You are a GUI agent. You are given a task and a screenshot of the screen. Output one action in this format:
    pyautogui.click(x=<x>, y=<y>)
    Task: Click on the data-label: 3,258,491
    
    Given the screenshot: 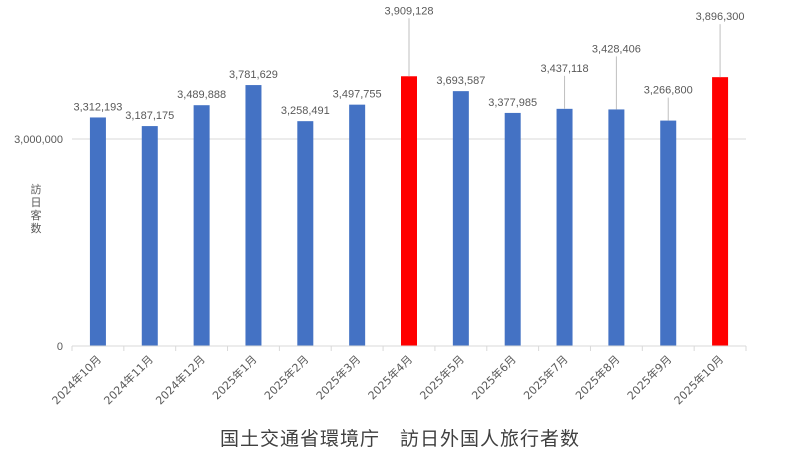 What is the action you would take?
    pyautogui.click(x=305, y=111)
    